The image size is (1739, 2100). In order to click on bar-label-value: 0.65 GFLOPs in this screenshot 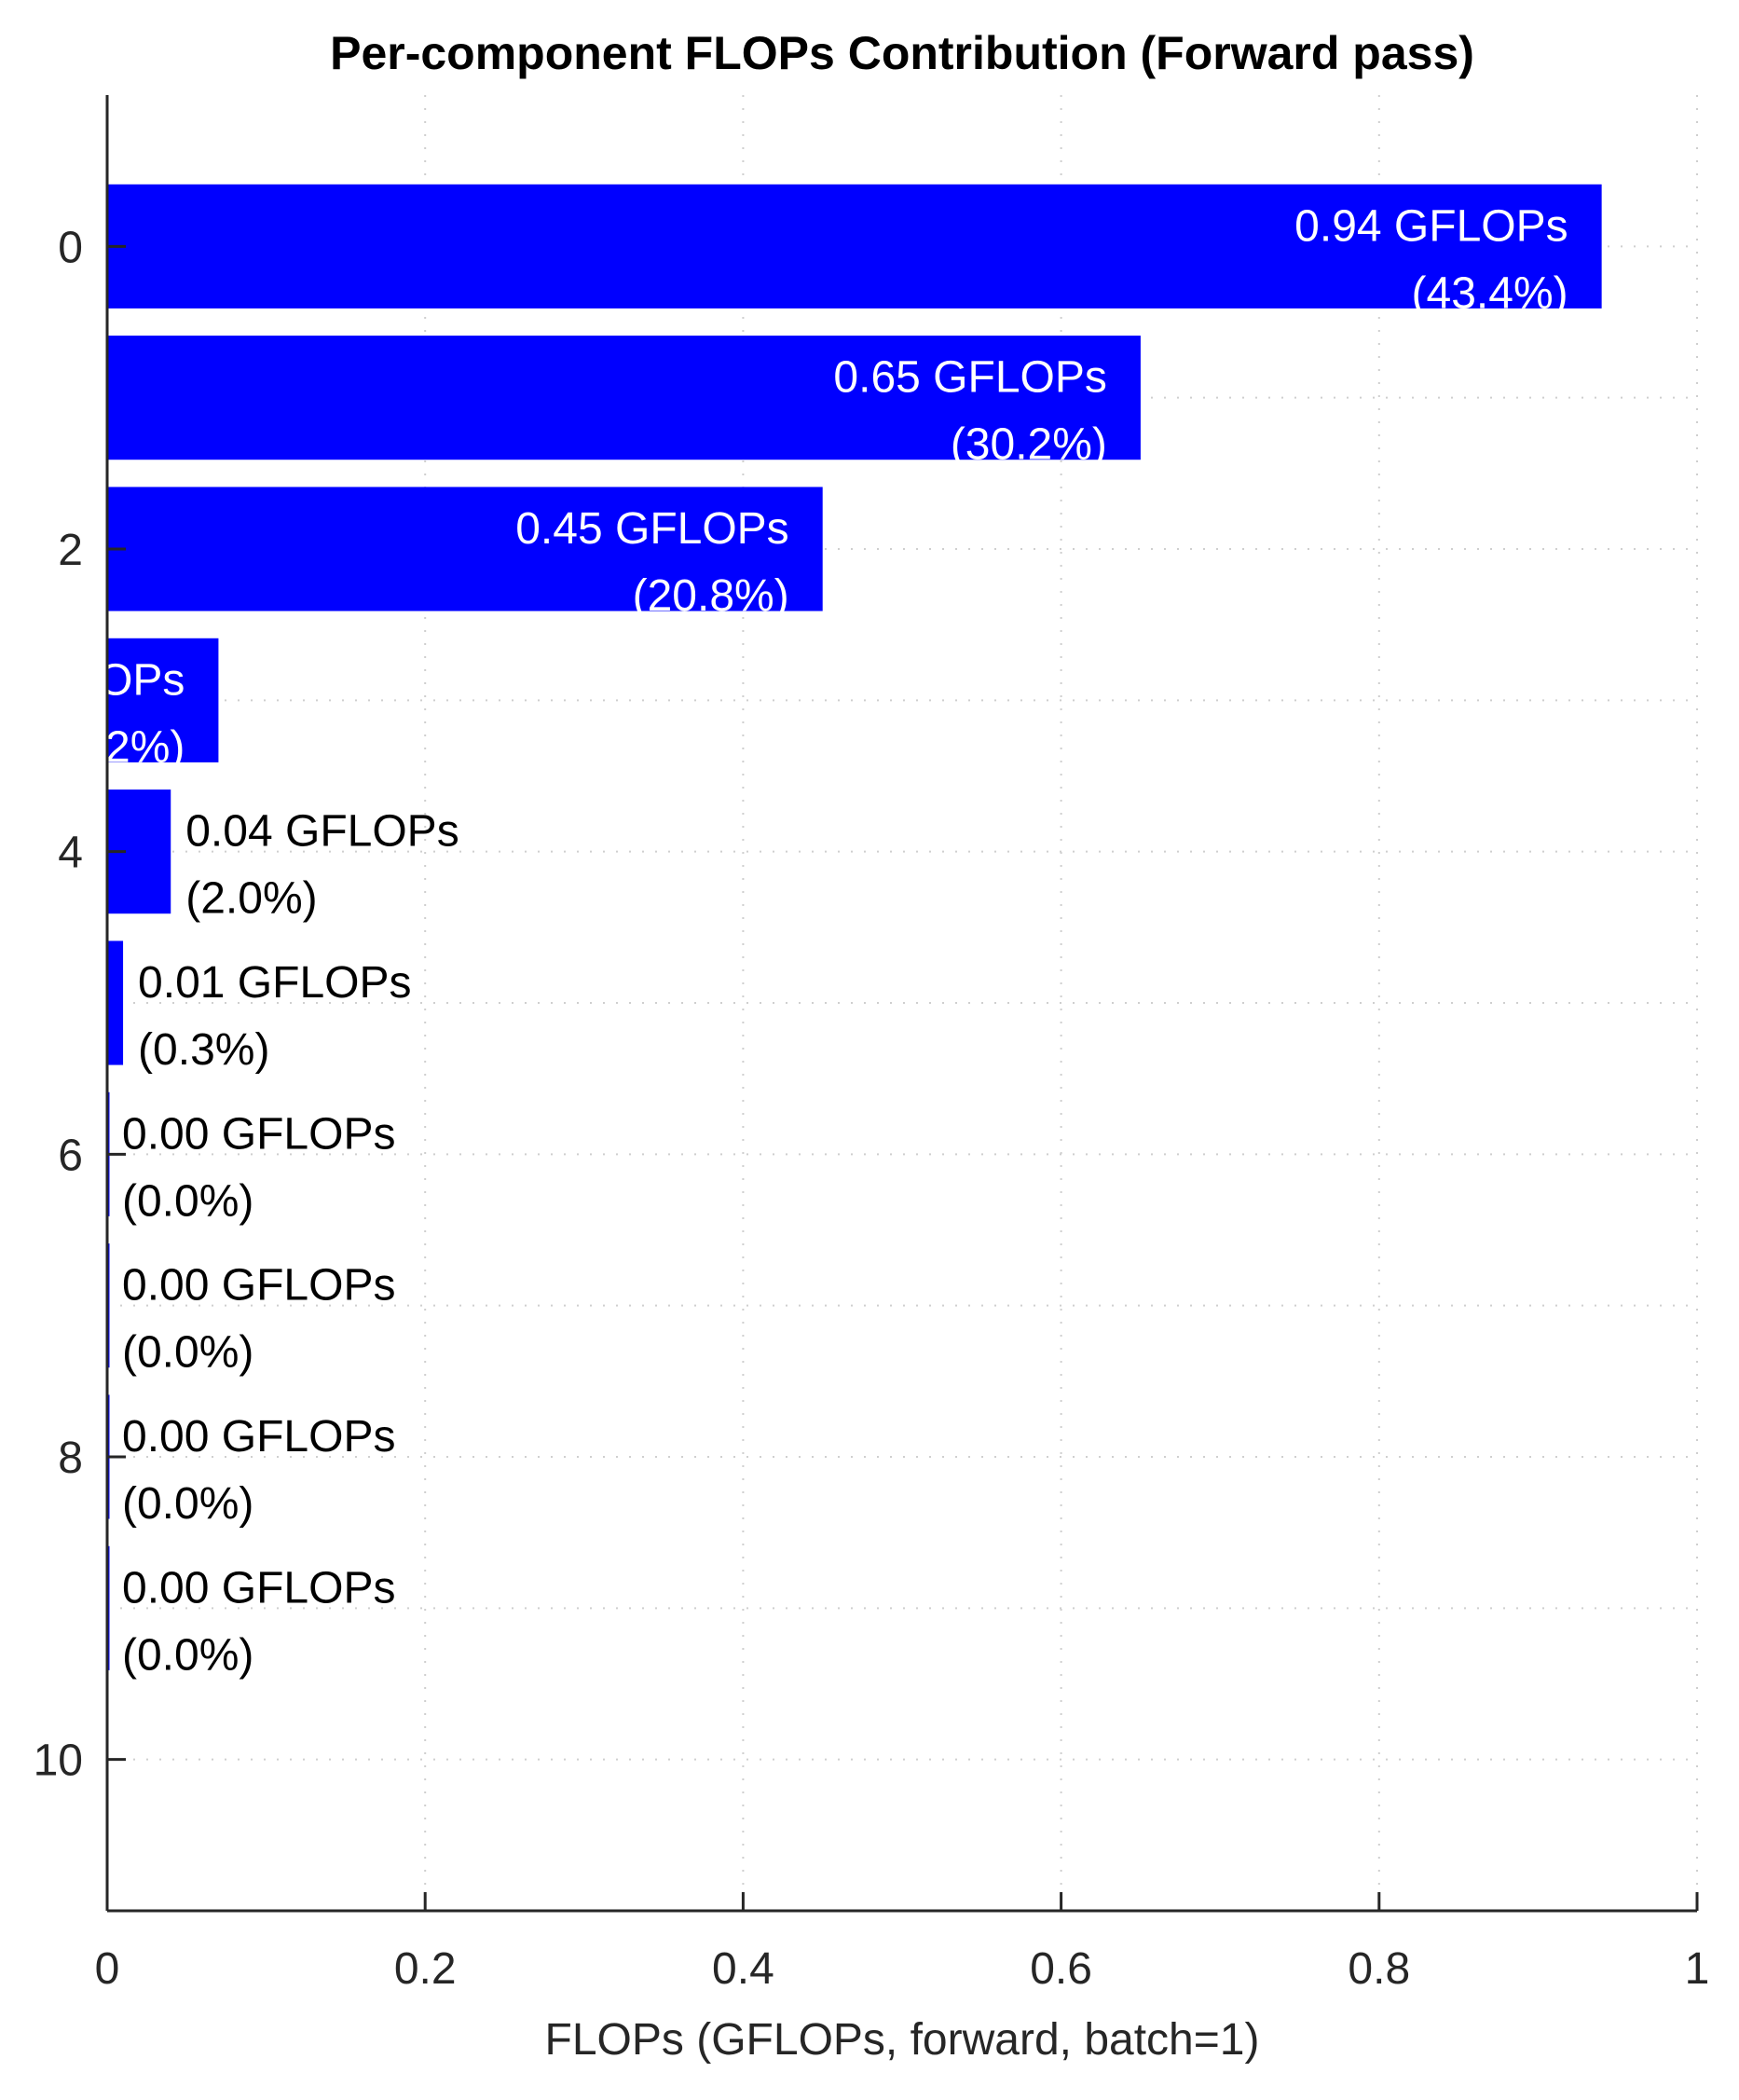, I will do `click(969, 378)`.